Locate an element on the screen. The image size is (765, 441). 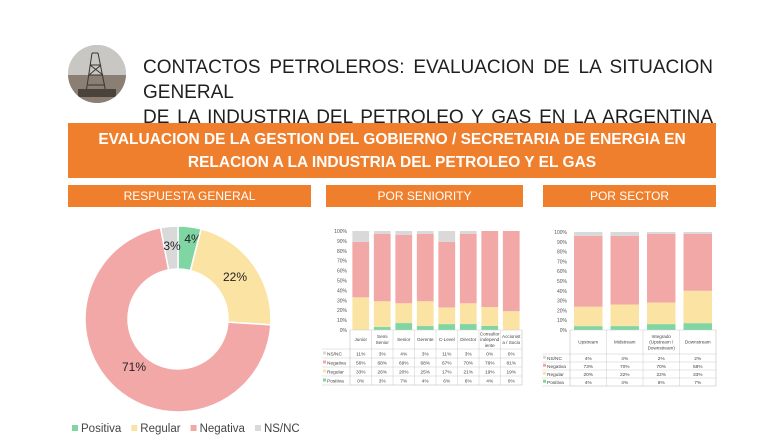
table-cell-value: 22% is located at coordinates (625, 375).